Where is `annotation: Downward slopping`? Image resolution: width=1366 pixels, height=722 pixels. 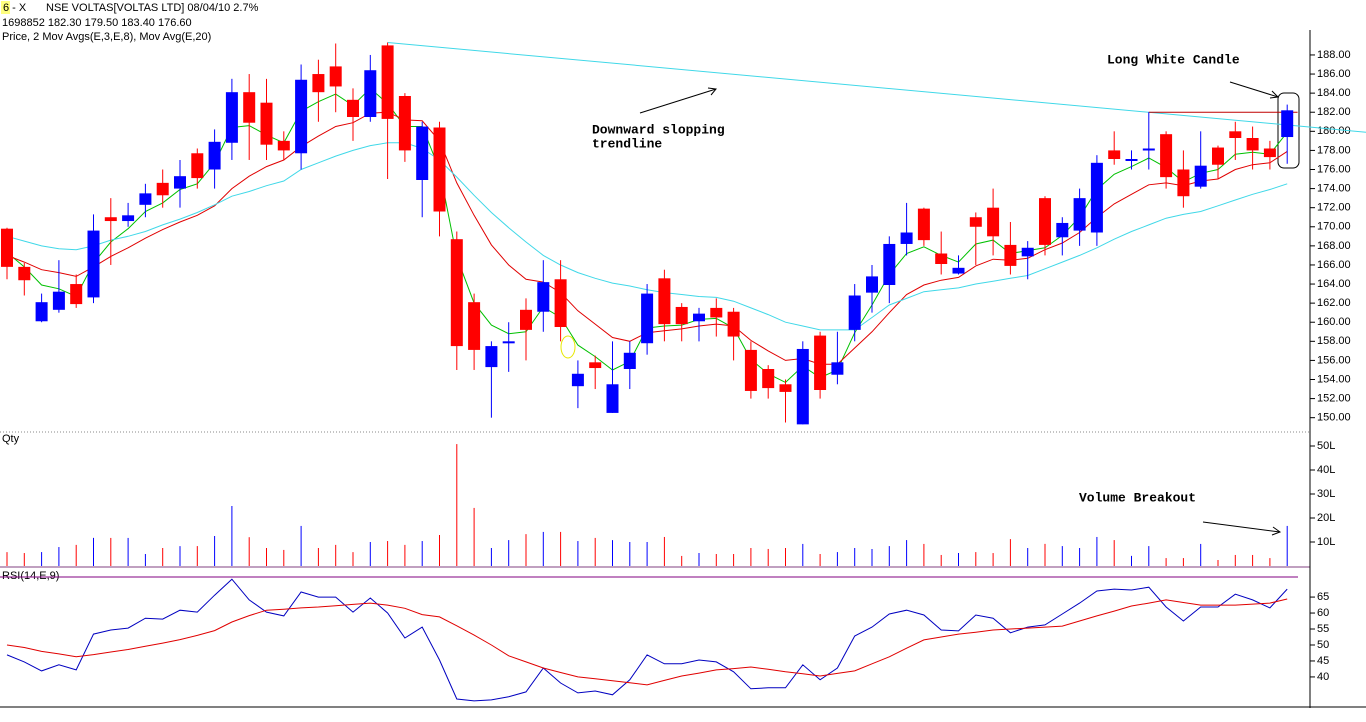
annotation: Downward slopping is located at coordinates (658, 129).